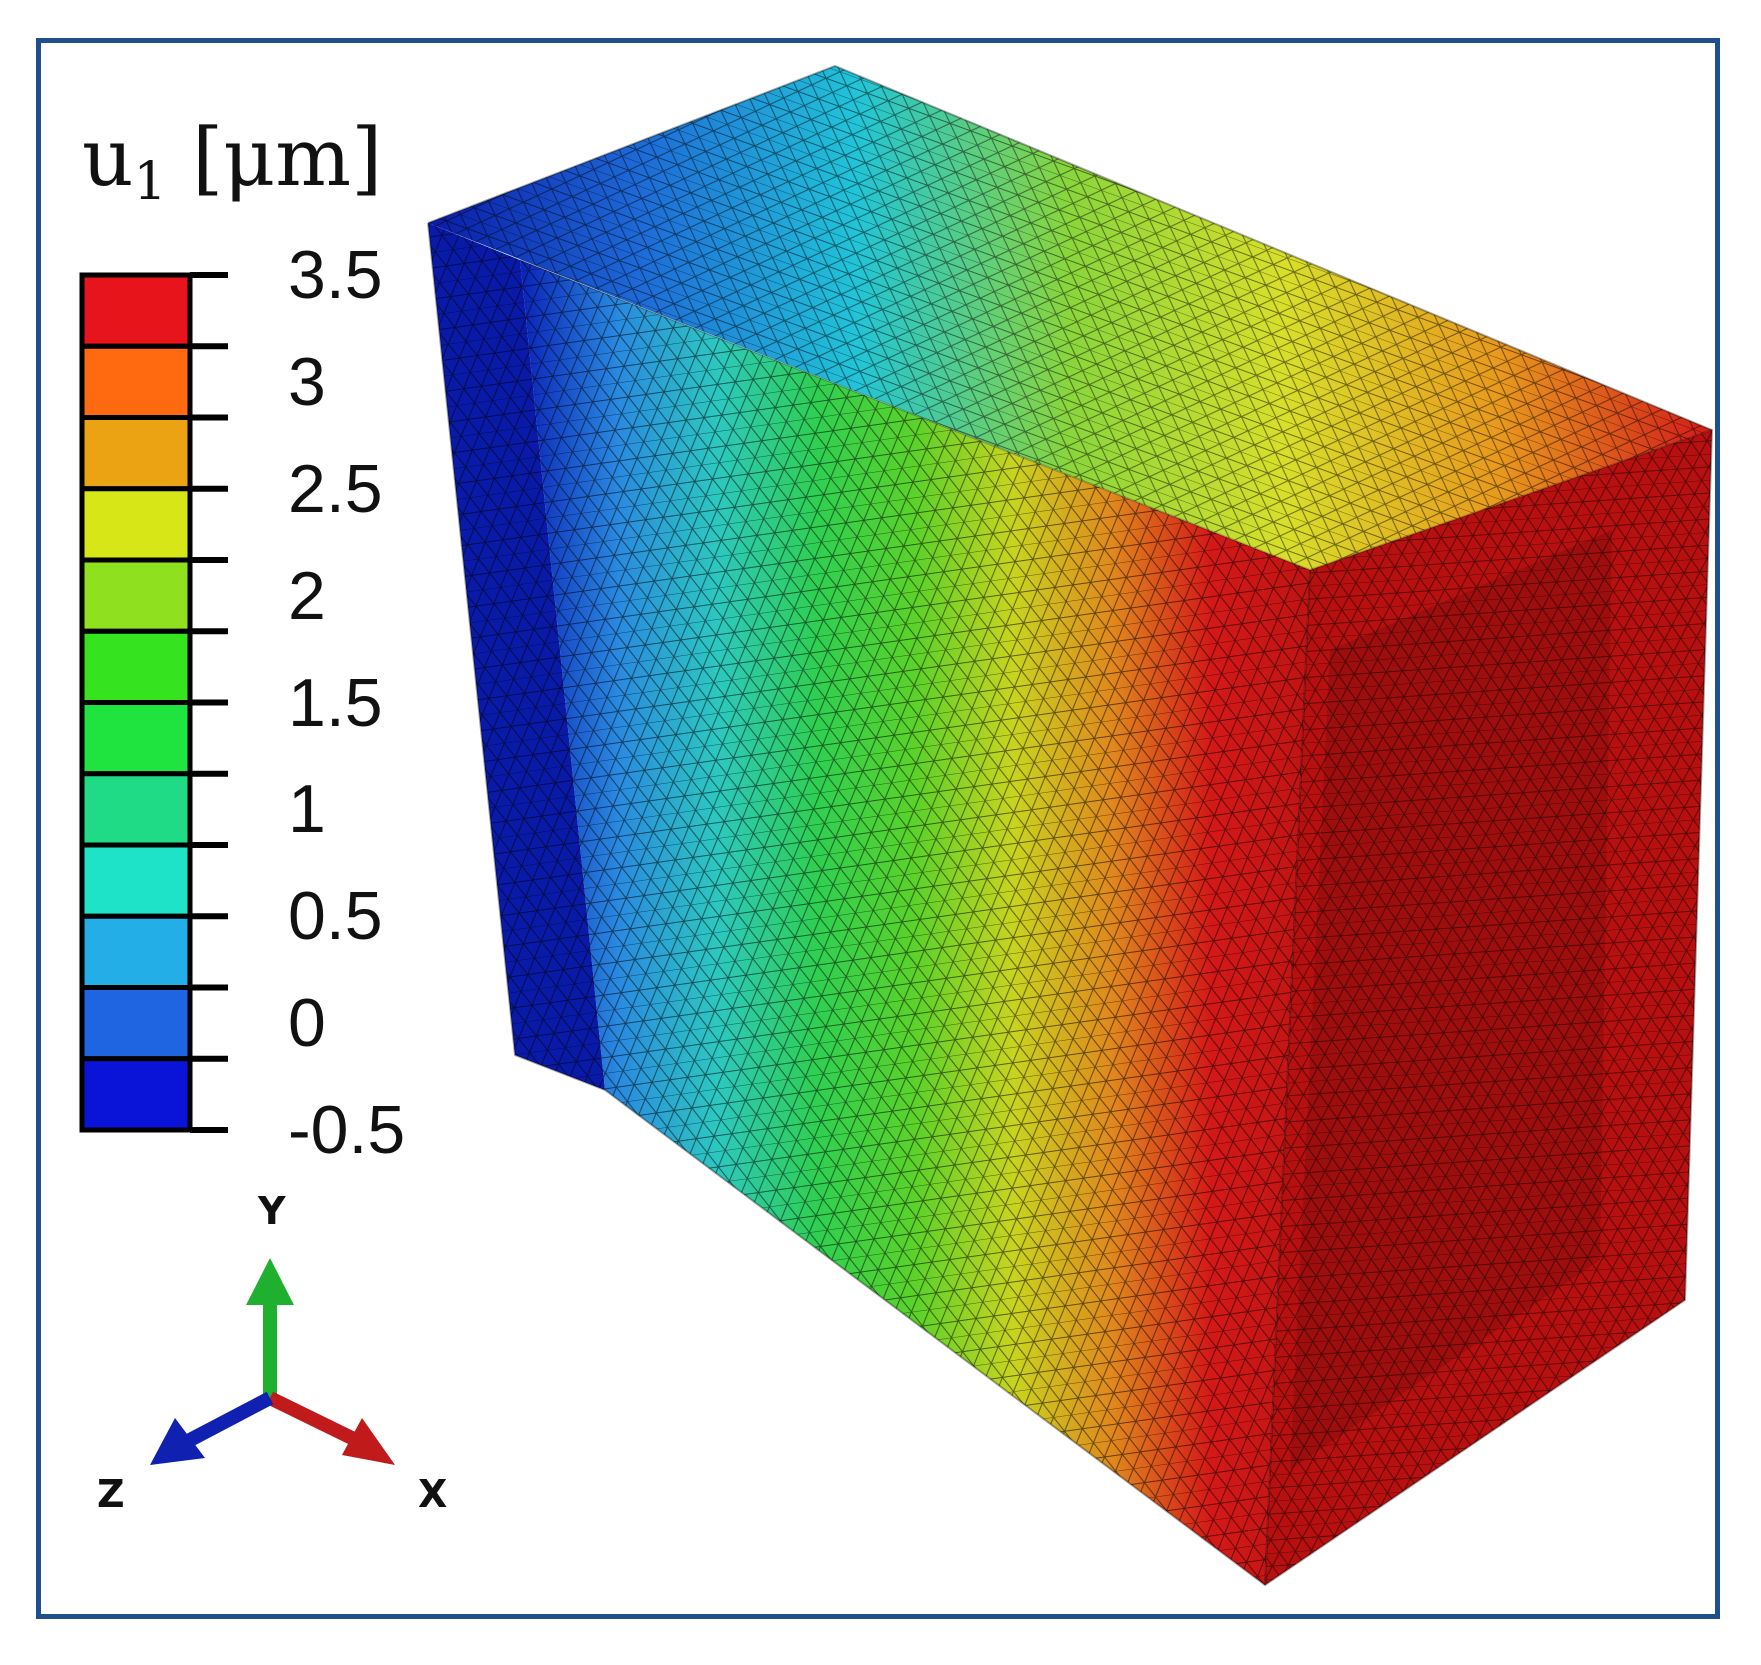 The width and height of the screenshot is (1761, 1665). I want to click on legend-subscript: 1, so click(150, 182).